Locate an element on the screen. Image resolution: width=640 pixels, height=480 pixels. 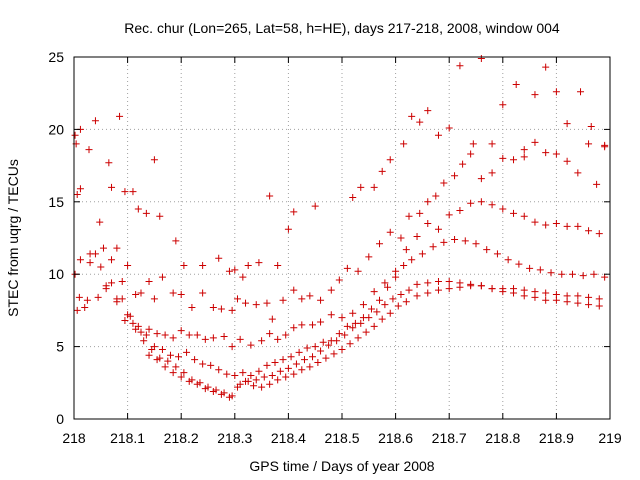
x-tick-label: 218.8 is located at coordinates (502, 438).